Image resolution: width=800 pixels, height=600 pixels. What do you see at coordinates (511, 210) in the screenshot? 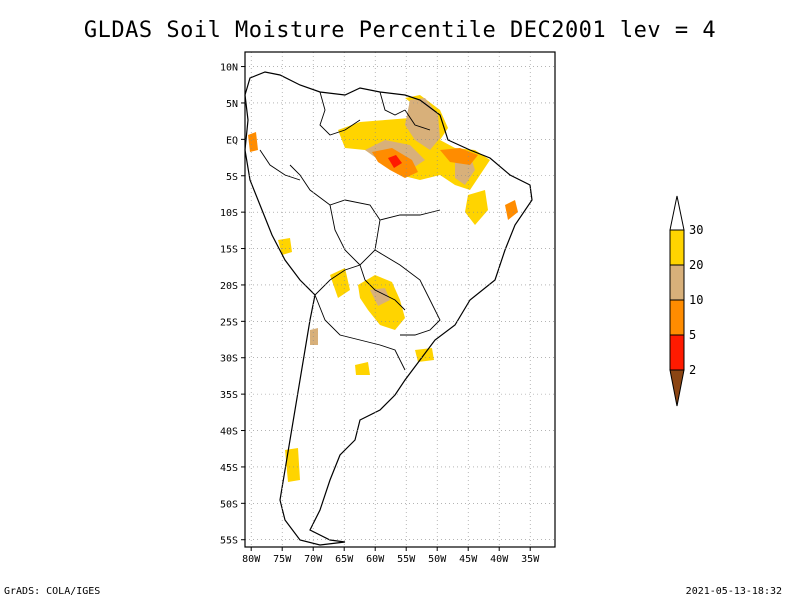
I see `shade-orange-ne` at bounding box center [511, 210].